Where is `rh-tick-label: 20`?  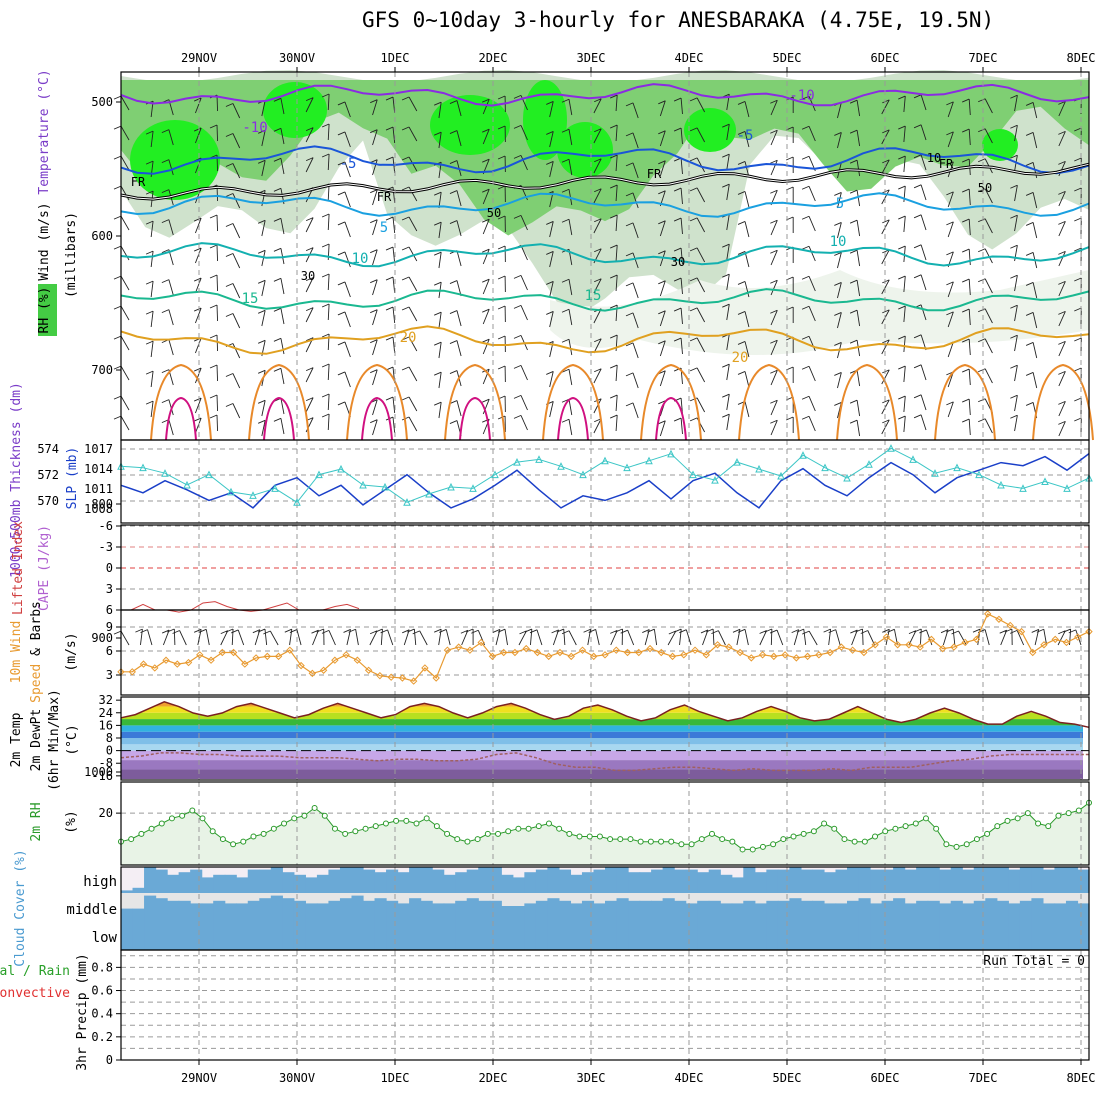
rh-tick-label: 20 is located at coordinates (106, 813).